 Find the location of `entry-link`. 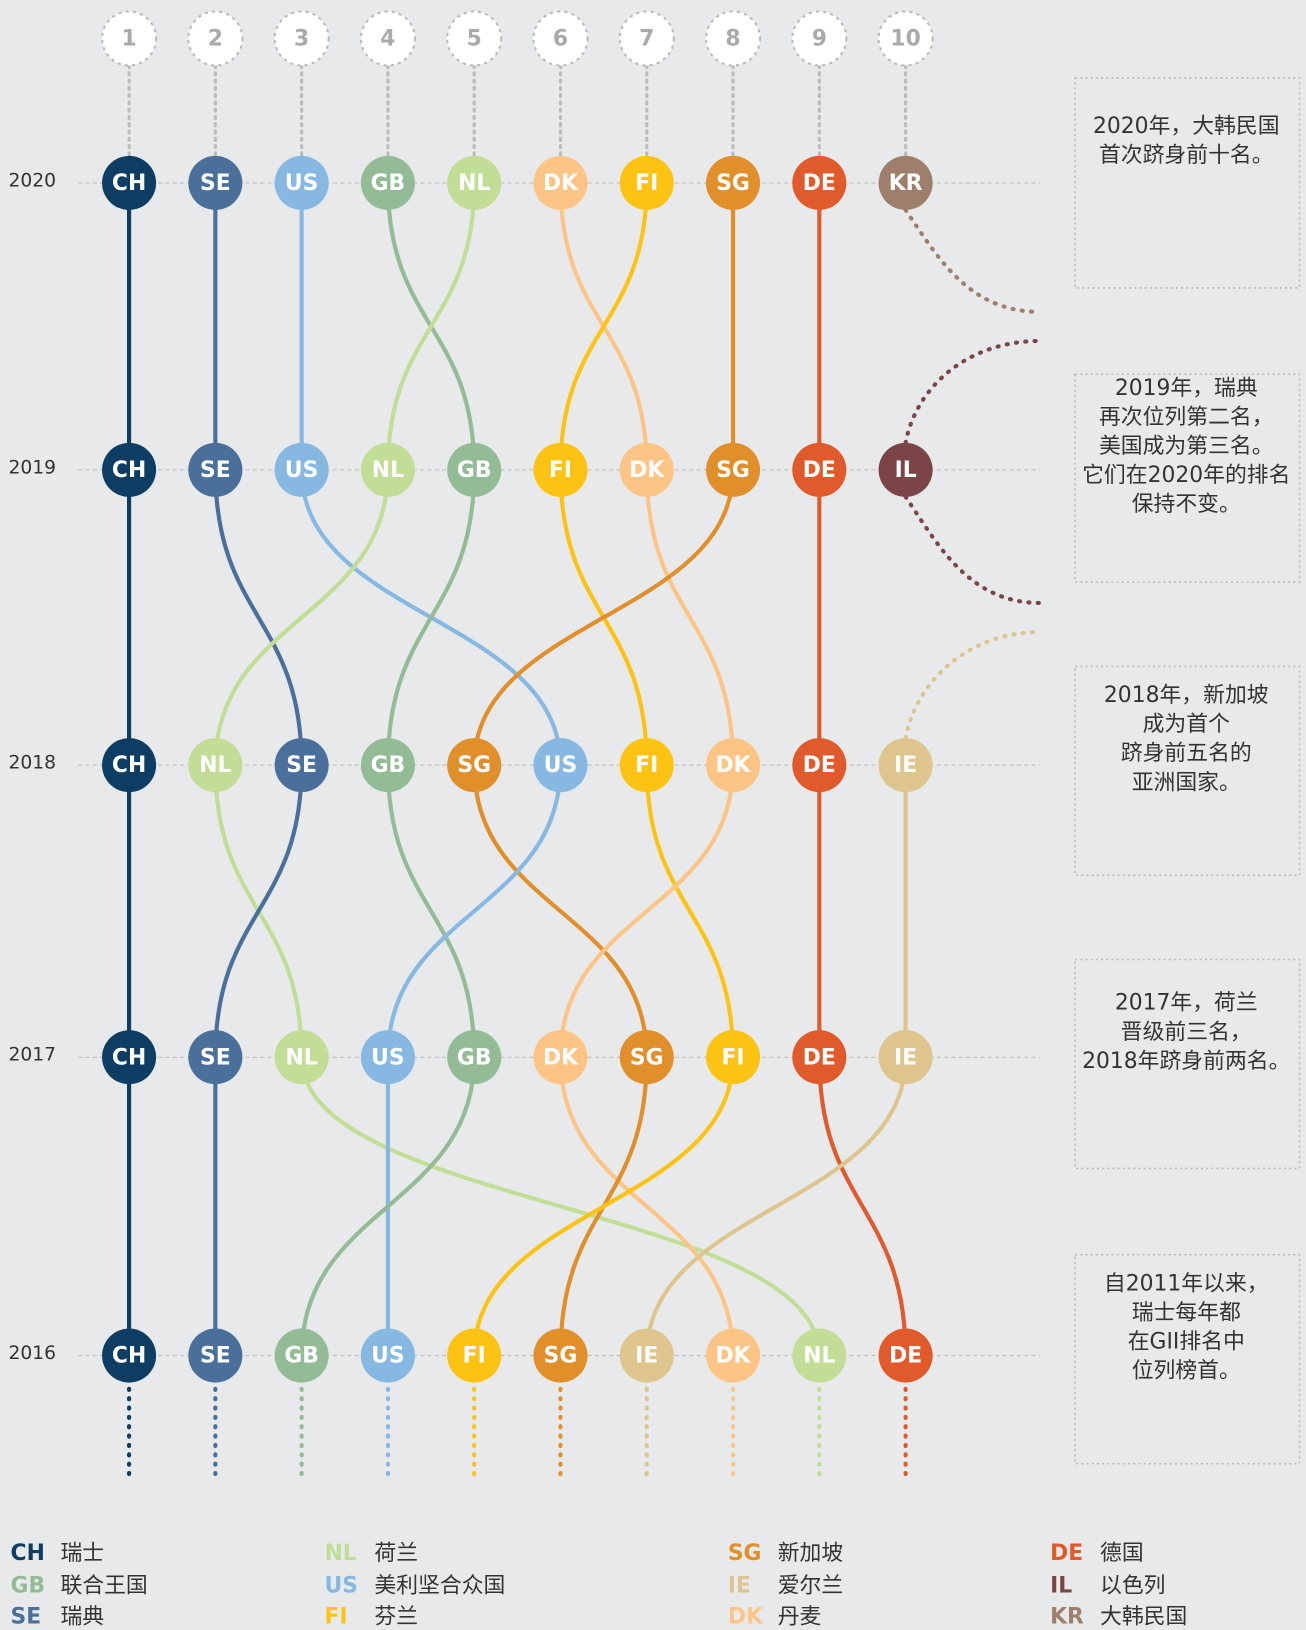

entry-link is located at coordinates (972, 685).